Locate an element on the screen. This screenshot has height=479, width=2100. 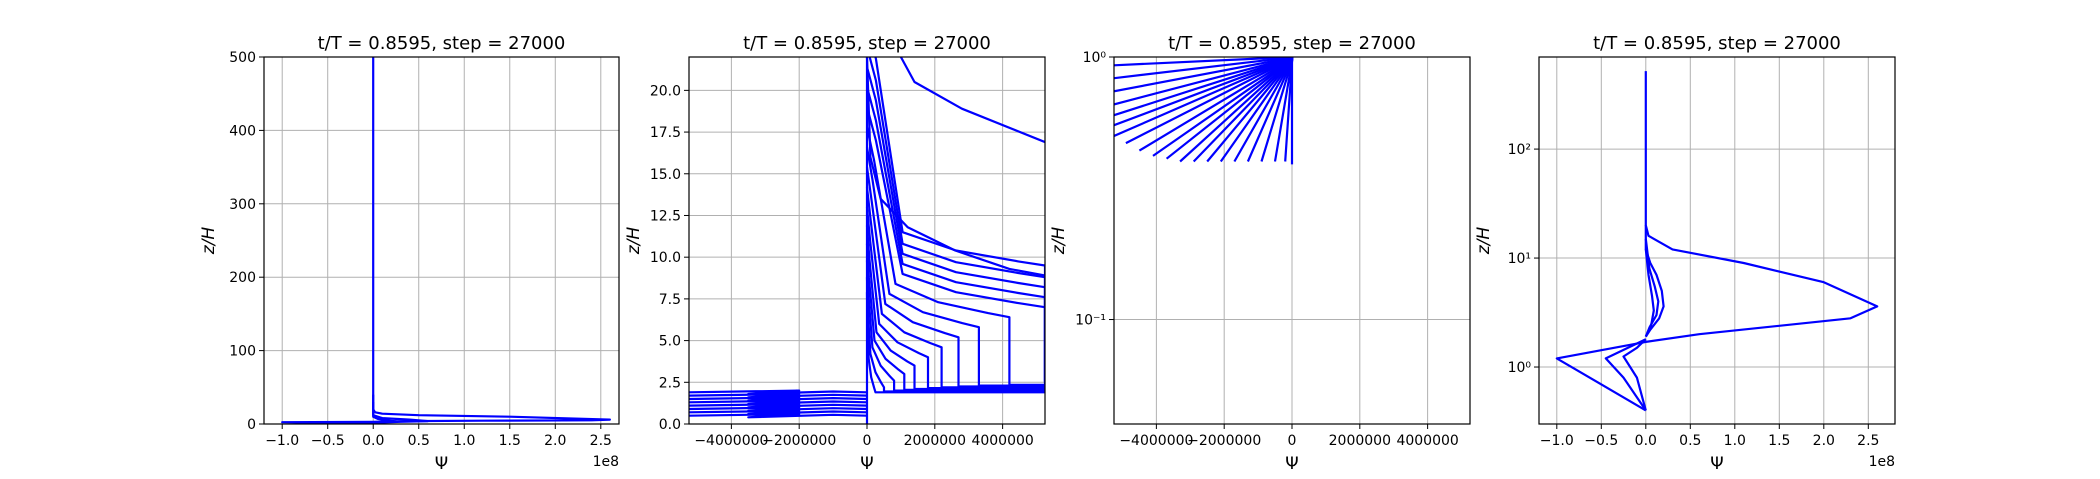
y-tick-label: 15.0 is located at coordinates (665, 175).